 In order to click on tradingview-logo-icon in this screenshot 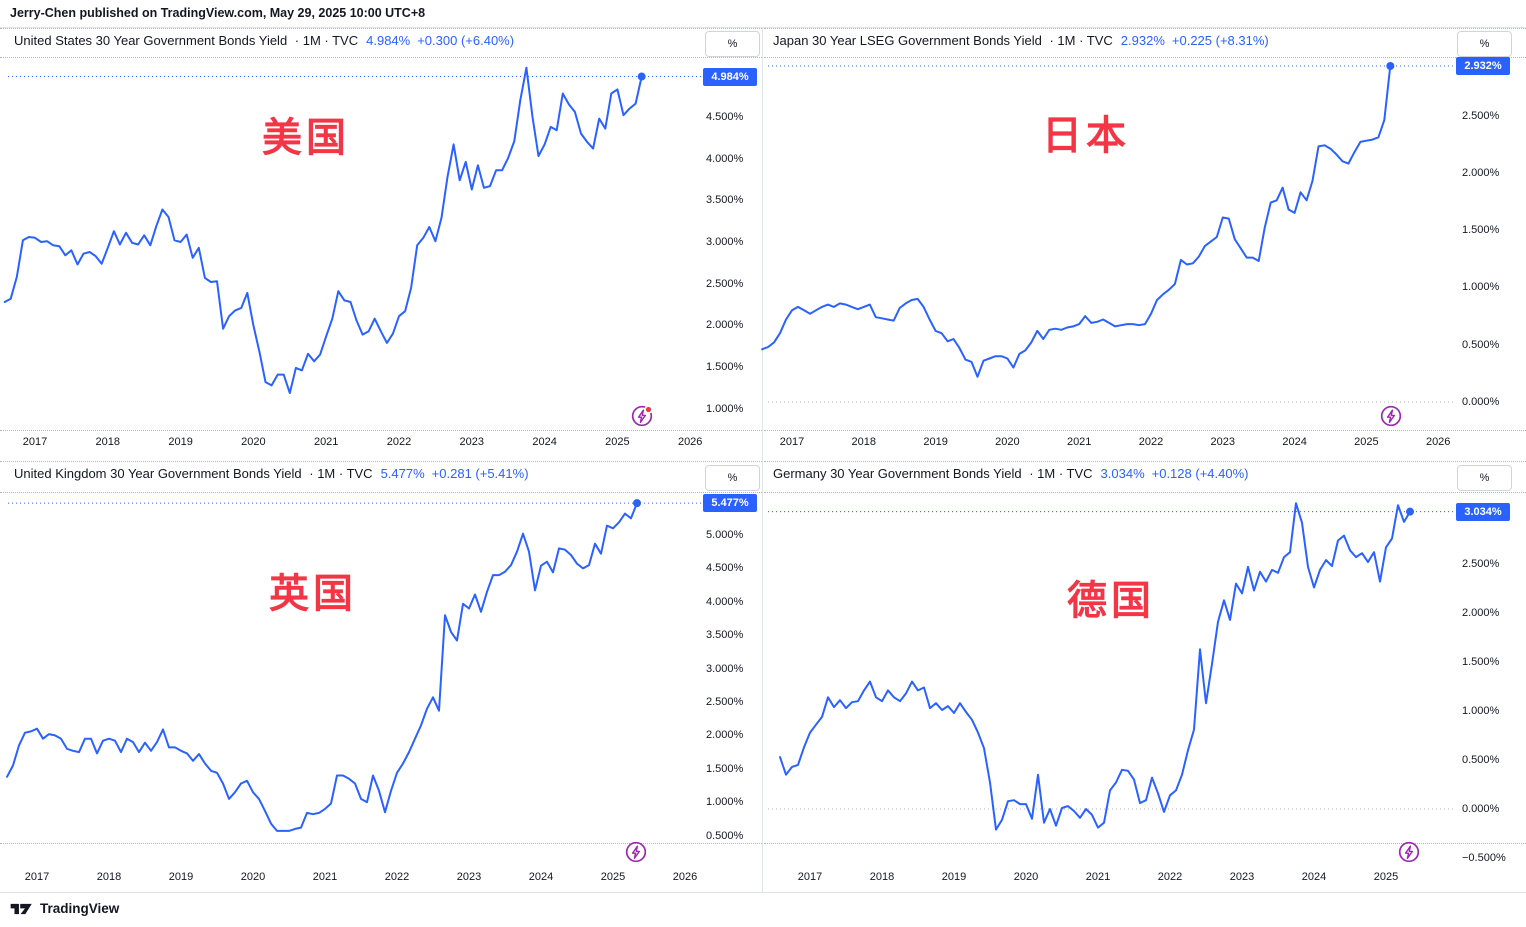, I will do `click(21, 908)`.